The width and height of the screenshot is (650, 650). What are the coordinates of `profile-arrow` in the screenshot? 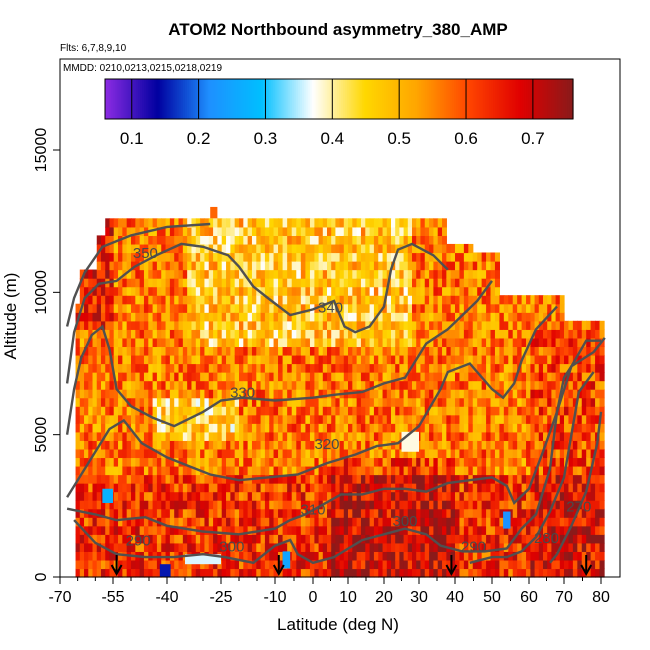 It's located at (278, 566).